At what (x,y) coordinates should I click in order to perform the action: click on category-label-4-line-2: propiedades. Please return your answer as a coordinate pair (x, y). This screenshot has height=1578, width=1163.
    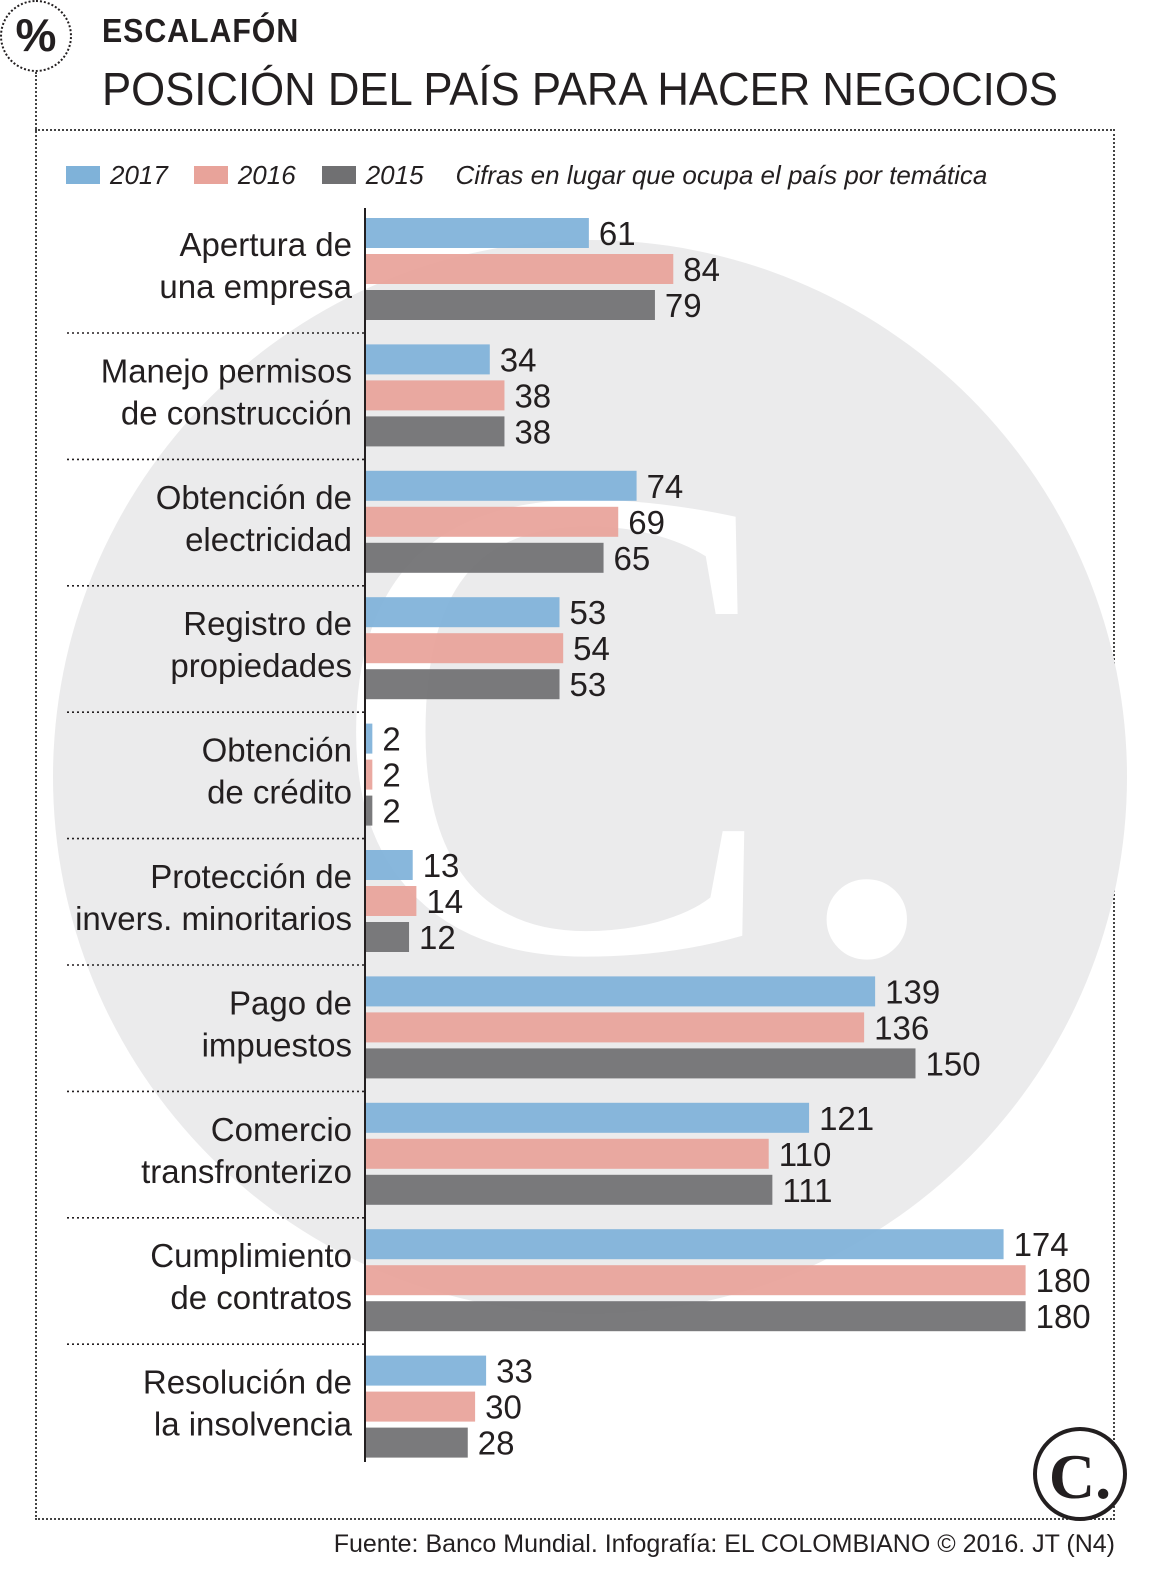
    Looking at the image, I should click on (261, 665).